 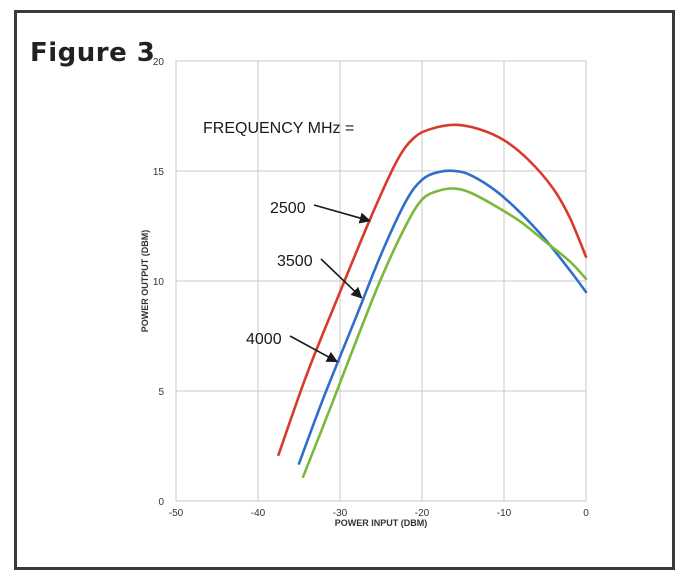 What do you see at coordinates (176, 513) in the screenshot?
I see `x-tick-label: -50` at bounding box center [176, 513].